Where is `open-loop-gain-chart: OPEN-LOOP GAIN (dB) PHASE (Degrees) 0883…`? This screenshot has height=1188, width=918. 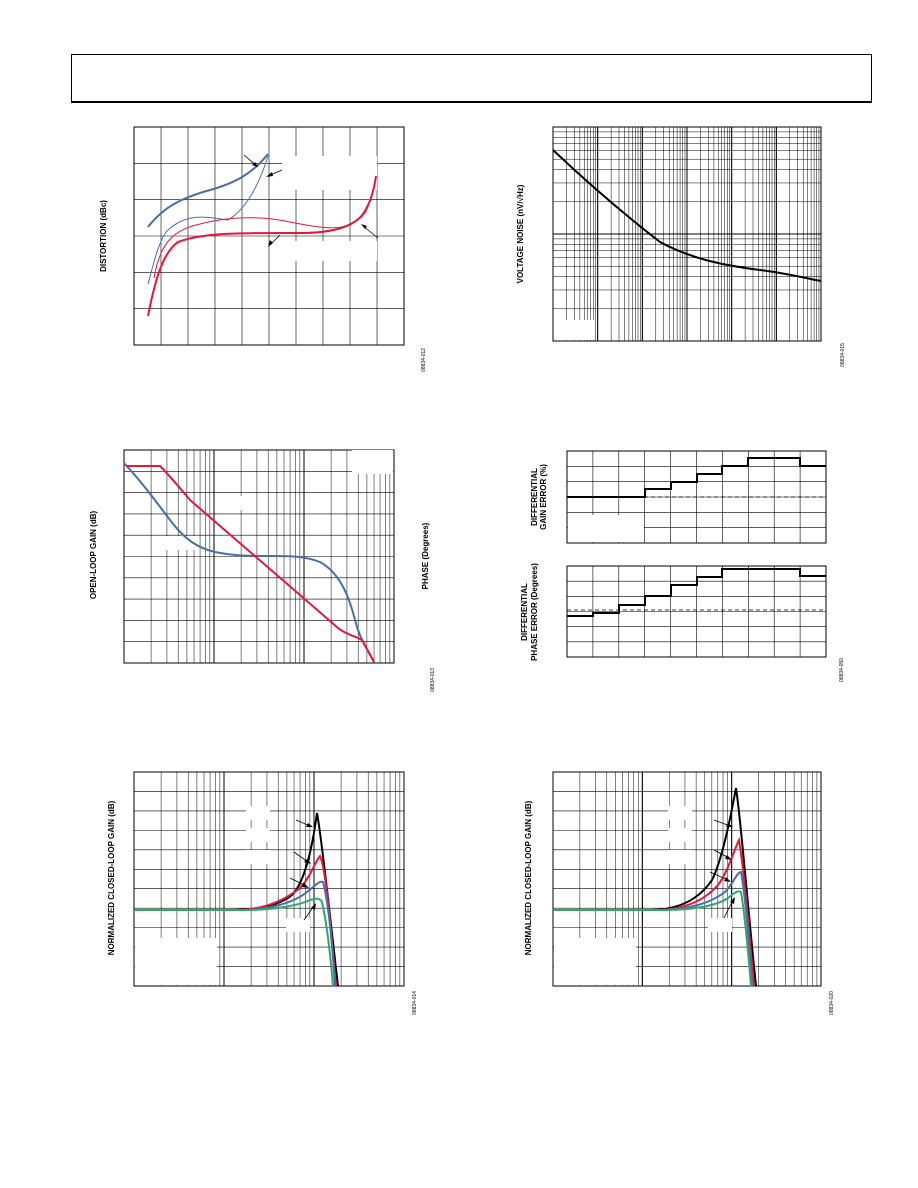 open-loop-gain-chart: OPEN-LOOP GAIN (dB) PHASE (Degrees) 0883… is located at coordinates (262, 570).